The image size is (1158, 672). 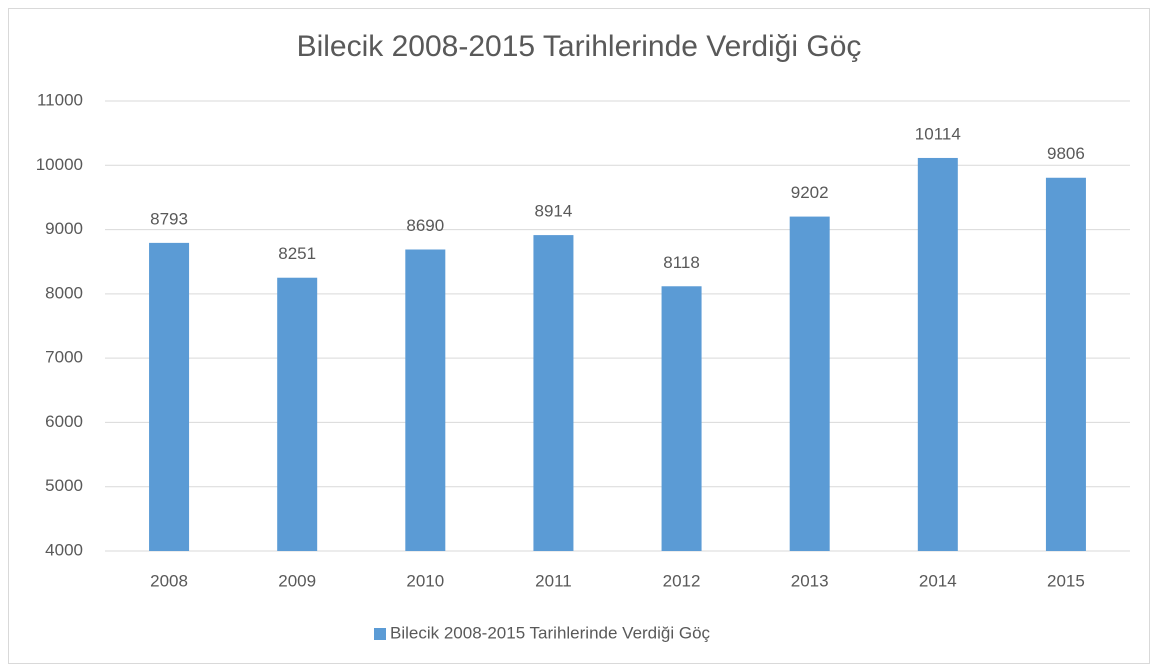 I want to click on y-tick-label: 5000, so click(x=64, y=485).